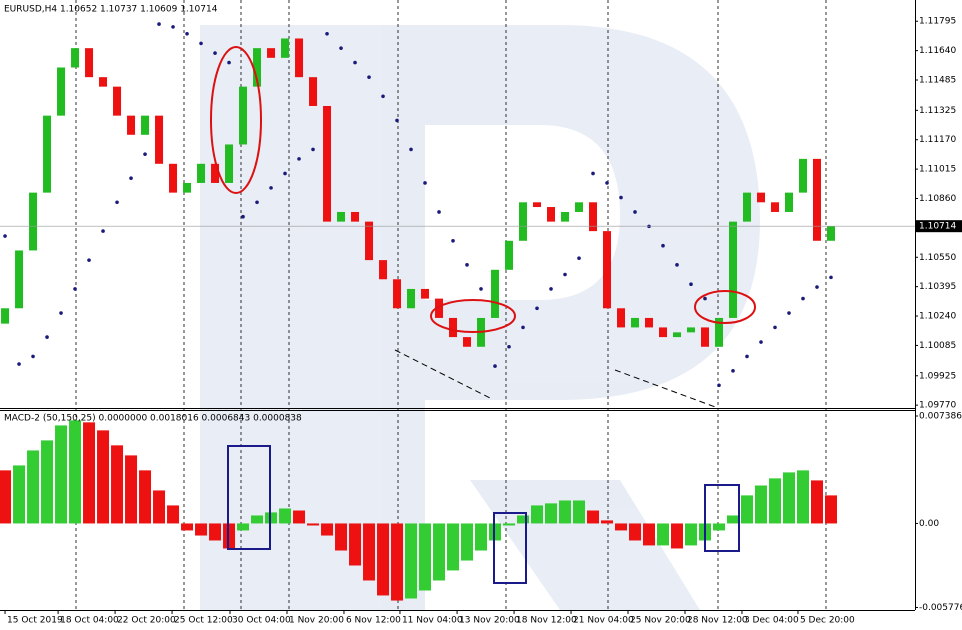 The image size is (962, 630). What do you see at coordinates (717, 621) in the screenshot?
I see `x-tick-label: 28 Nov 12:00` at bounding box center [717, 621].